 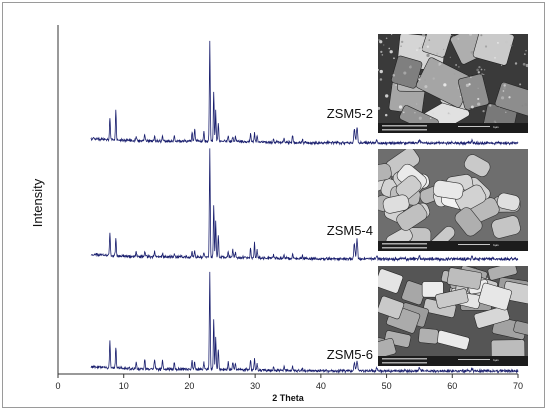 I want to click on x-tick-label: 0, so click(x=57, y=386).